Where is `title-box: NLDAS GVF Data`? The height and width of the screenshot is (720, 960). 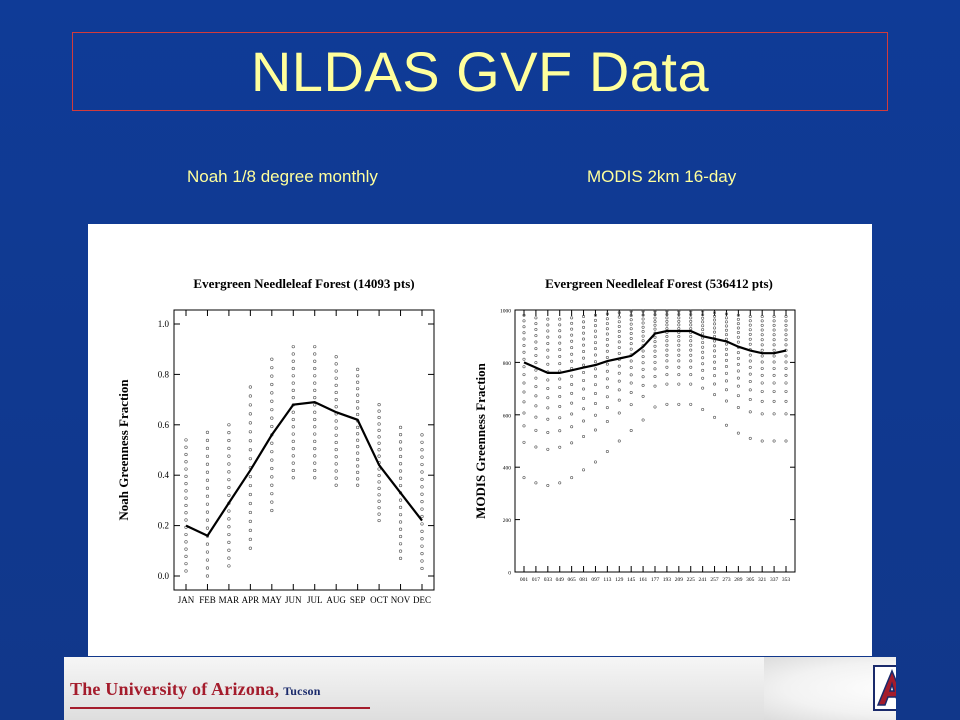
title-box: NLDAS GVF Data is located at coordinates (480, 71).